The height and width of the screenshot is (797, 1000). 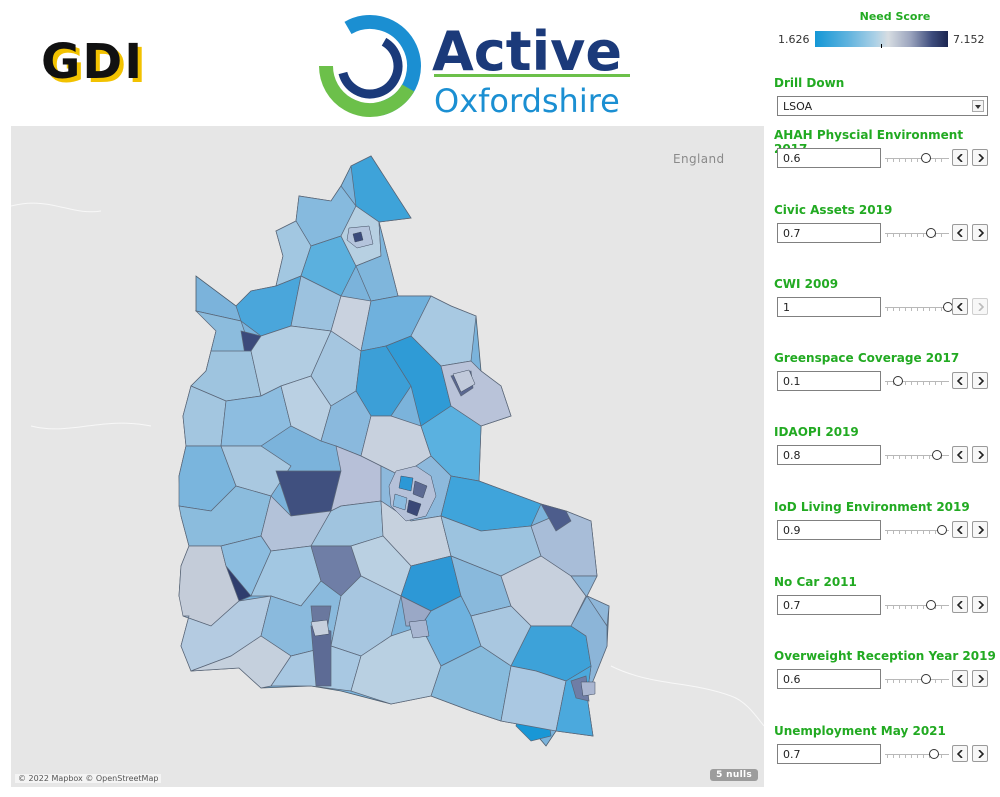 What do you see at coordinates (829, 530) in the screenshot?
I see `parameter-value-input: 0.9` at bounding box center [829, 530].